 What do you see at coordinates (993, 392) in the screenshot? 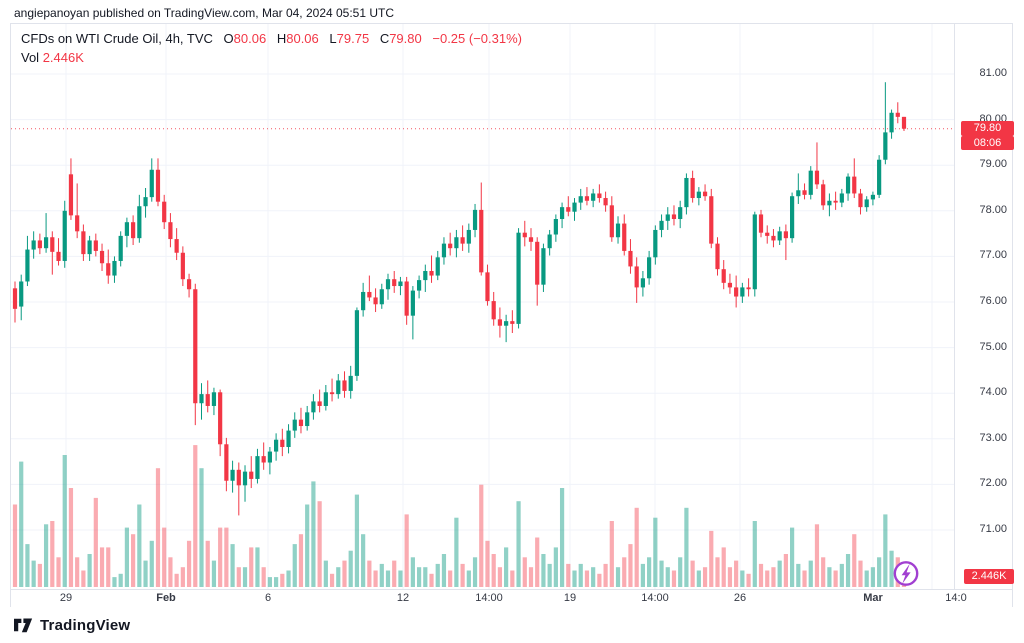
I see `price-tick-label: 74.00` at bounding box center [993, 392].